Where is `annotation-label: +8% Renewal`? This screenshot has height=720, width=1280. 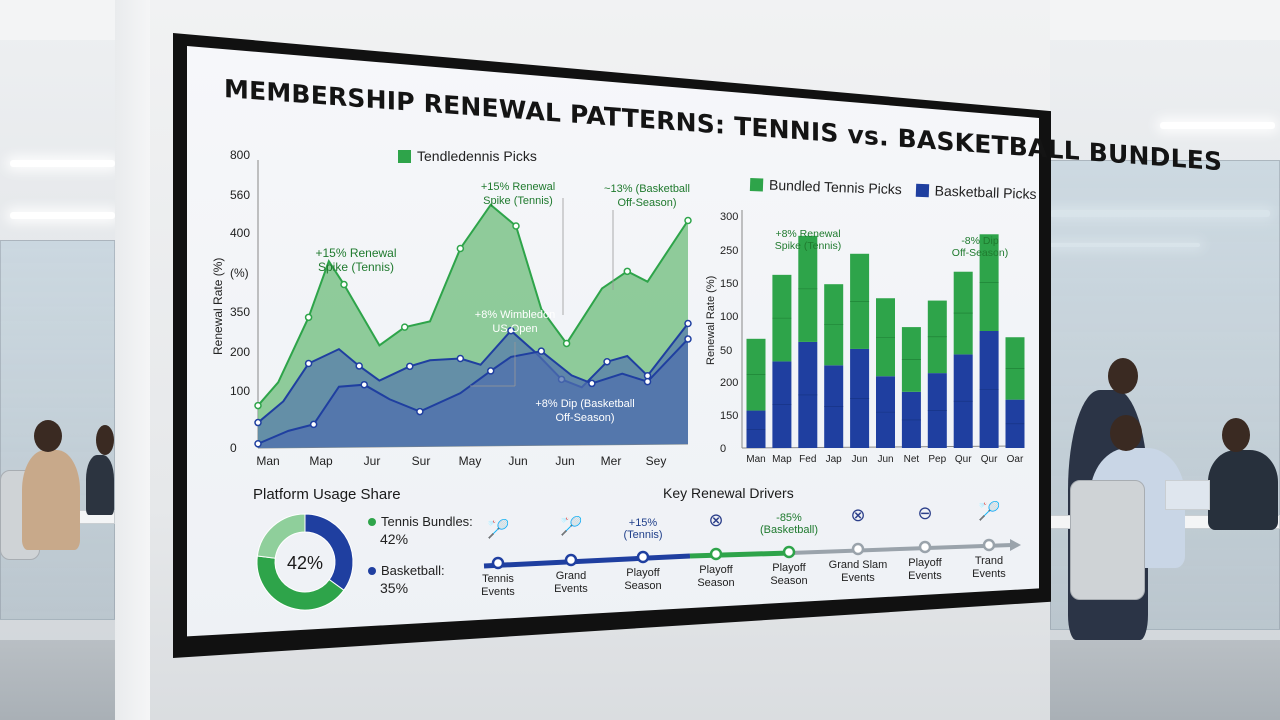
annotation-label: +8% Renewal is located at coordinates (807, 234).